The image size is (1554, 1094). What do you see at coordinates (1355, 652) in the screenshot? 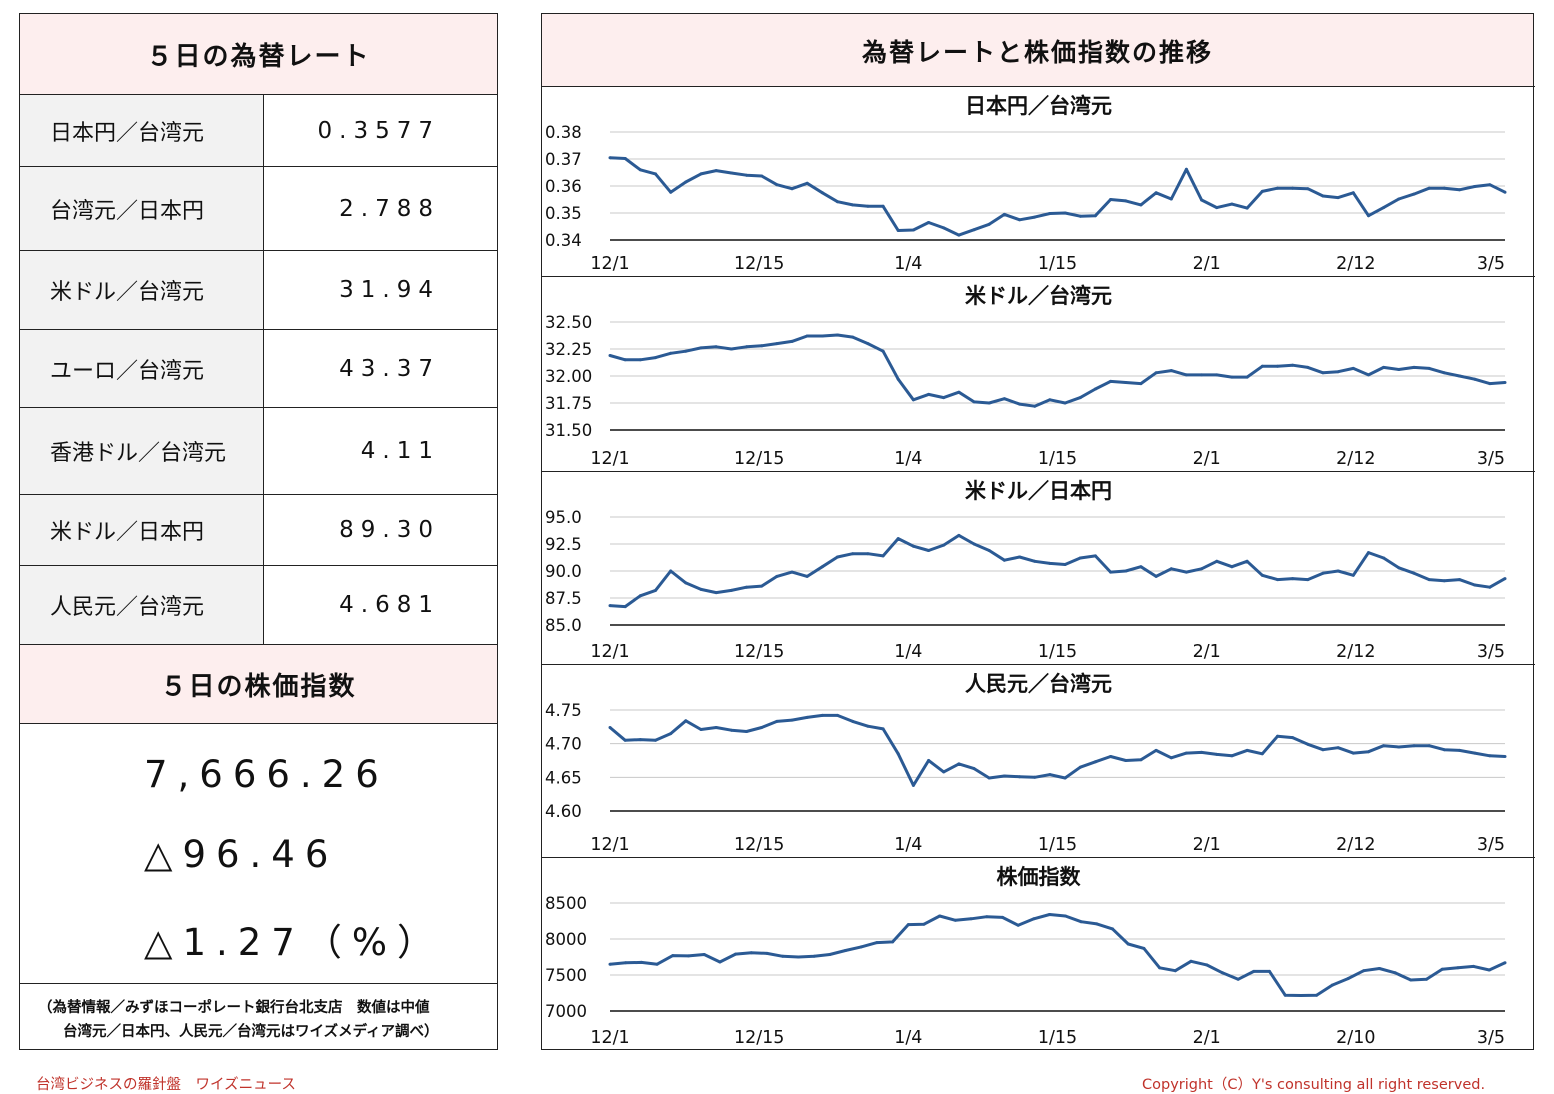
I see `x-tick-label: 2/12` at bounding box center [1355, 652].